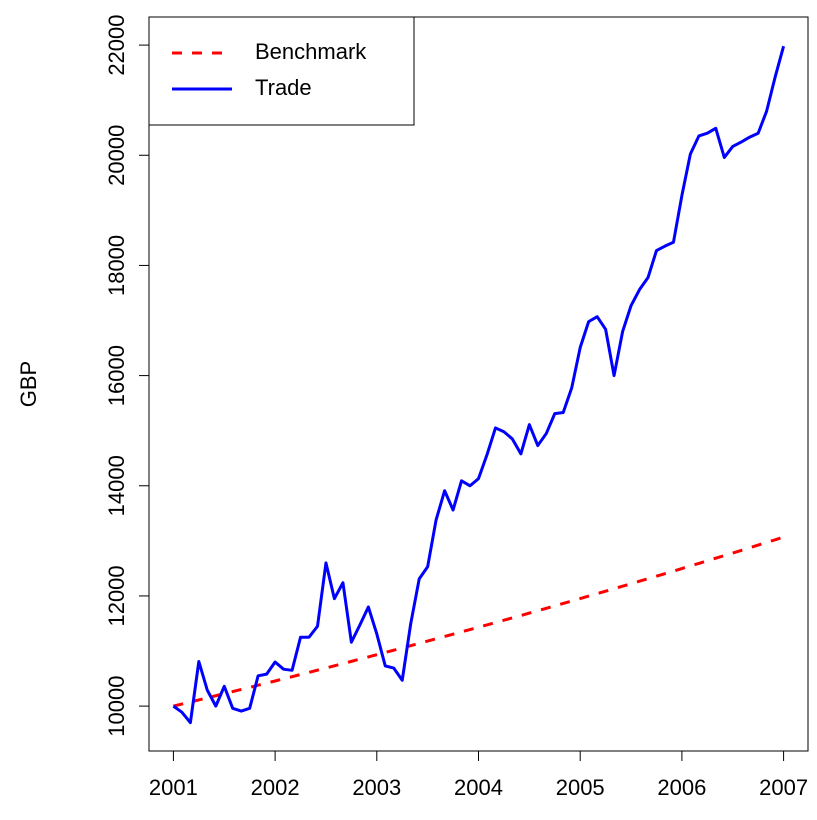 This screenshot has height=820, width=817. Describe the element at coordinates (116, 44) in the screenshot. I see `y-tick-label: 22000` at that location.